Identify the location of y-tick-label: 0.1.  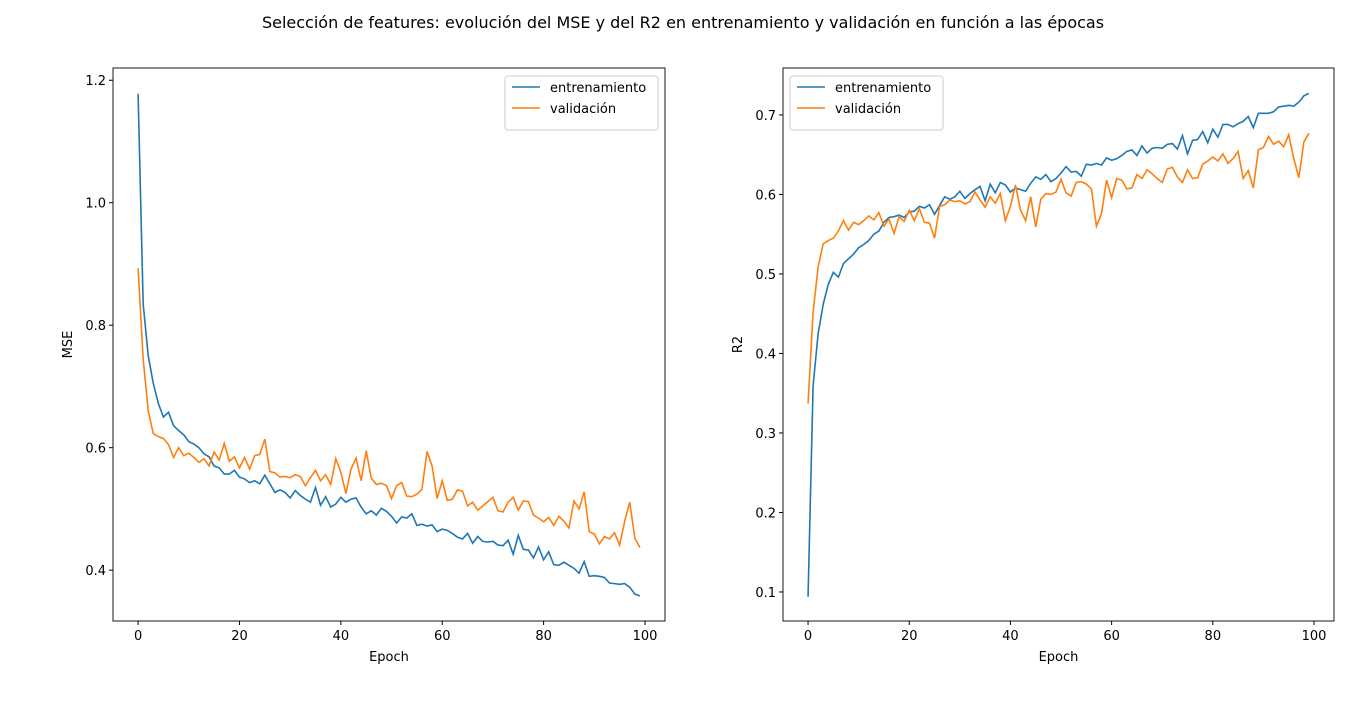
(765, 593).